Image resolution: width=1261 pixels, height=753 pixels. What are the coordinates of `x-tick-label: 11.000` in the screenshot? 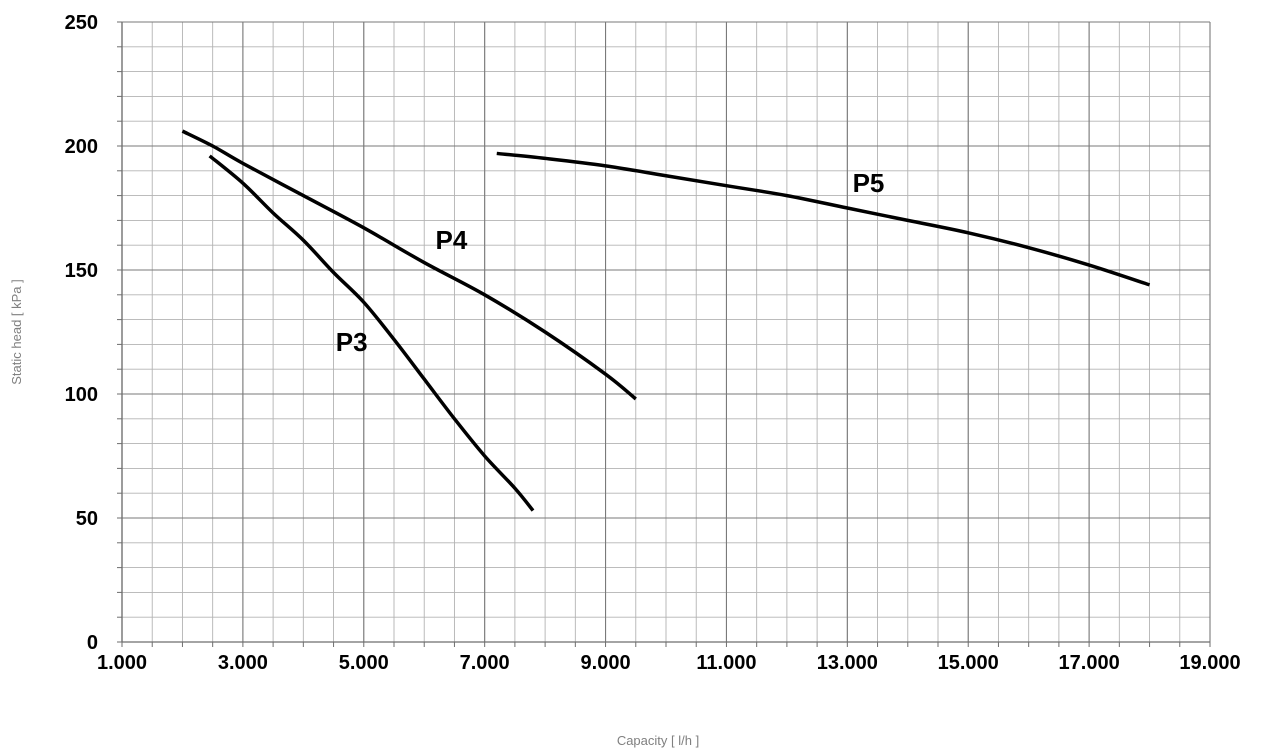 It's located at (726, 663).